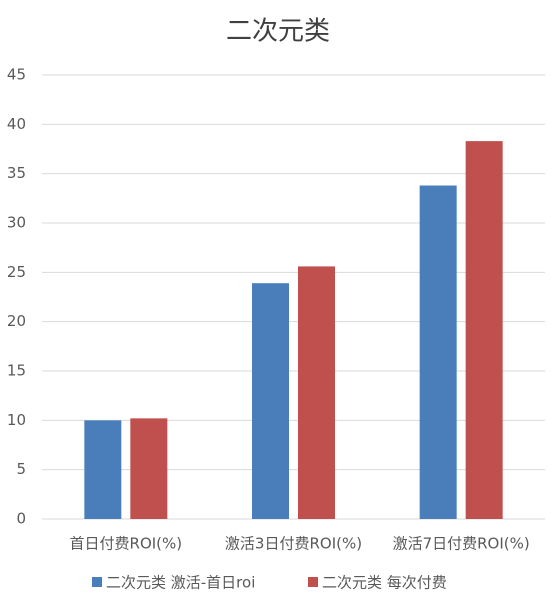  I want to click on x-tick-label: 激活3日付费ROI(%), so click(293, 544).